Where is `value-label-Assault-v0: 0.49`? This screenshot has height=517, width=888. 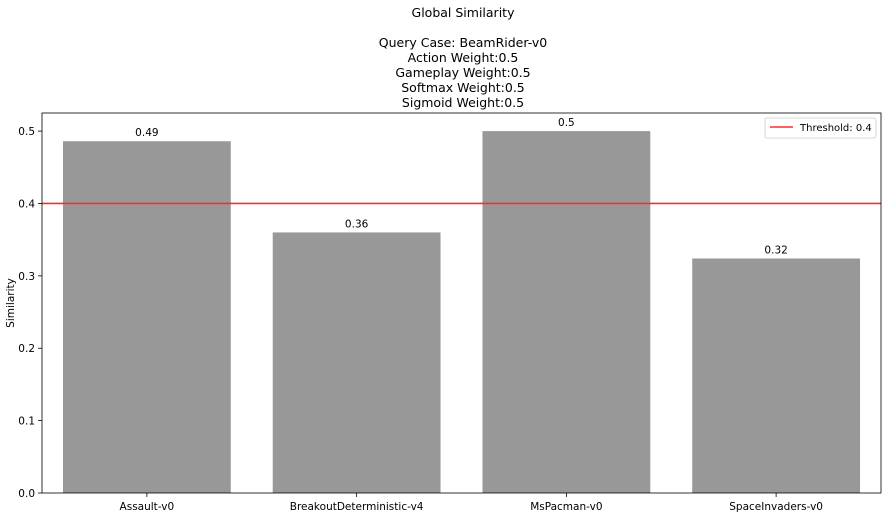
value-label-Assault-v0: 0.49 is located at coordinates (146, 133).